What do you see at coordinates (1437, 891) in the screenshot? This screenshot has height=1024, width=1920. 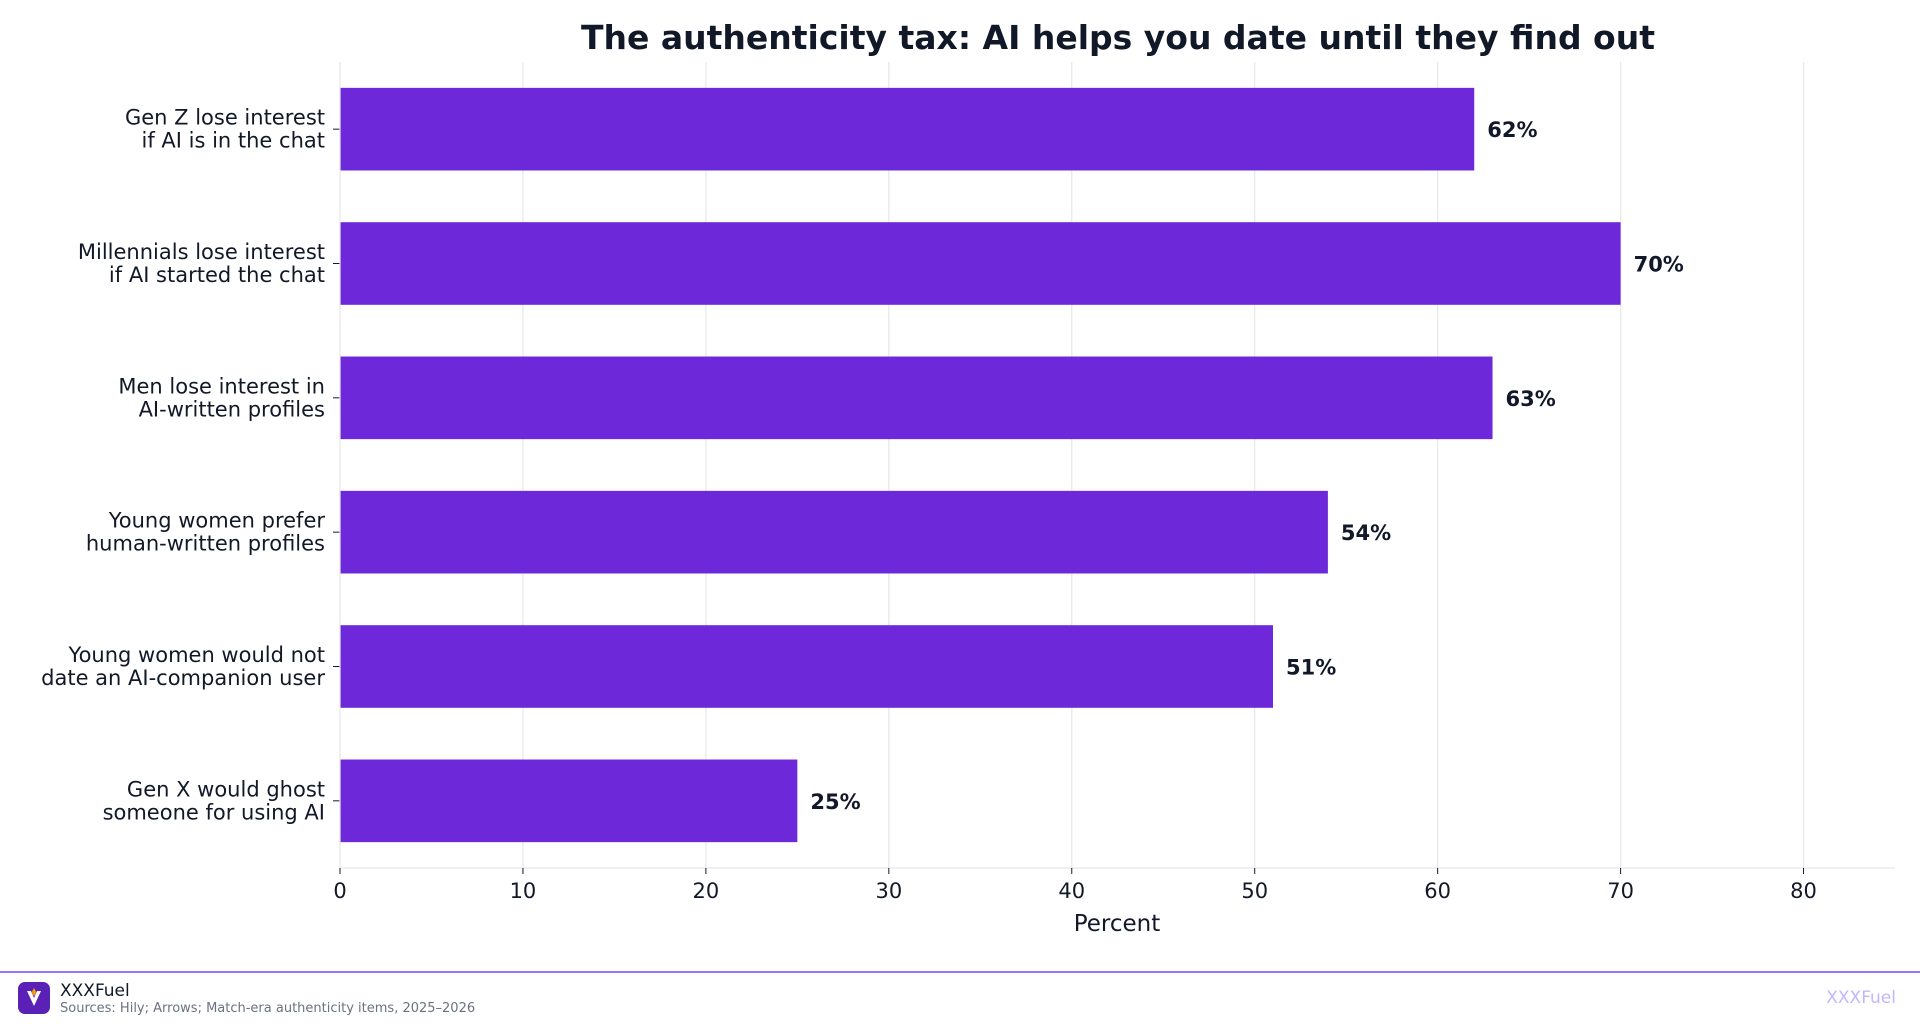 I see `x-tick-label: 60` at bounding box center [1437, 891].